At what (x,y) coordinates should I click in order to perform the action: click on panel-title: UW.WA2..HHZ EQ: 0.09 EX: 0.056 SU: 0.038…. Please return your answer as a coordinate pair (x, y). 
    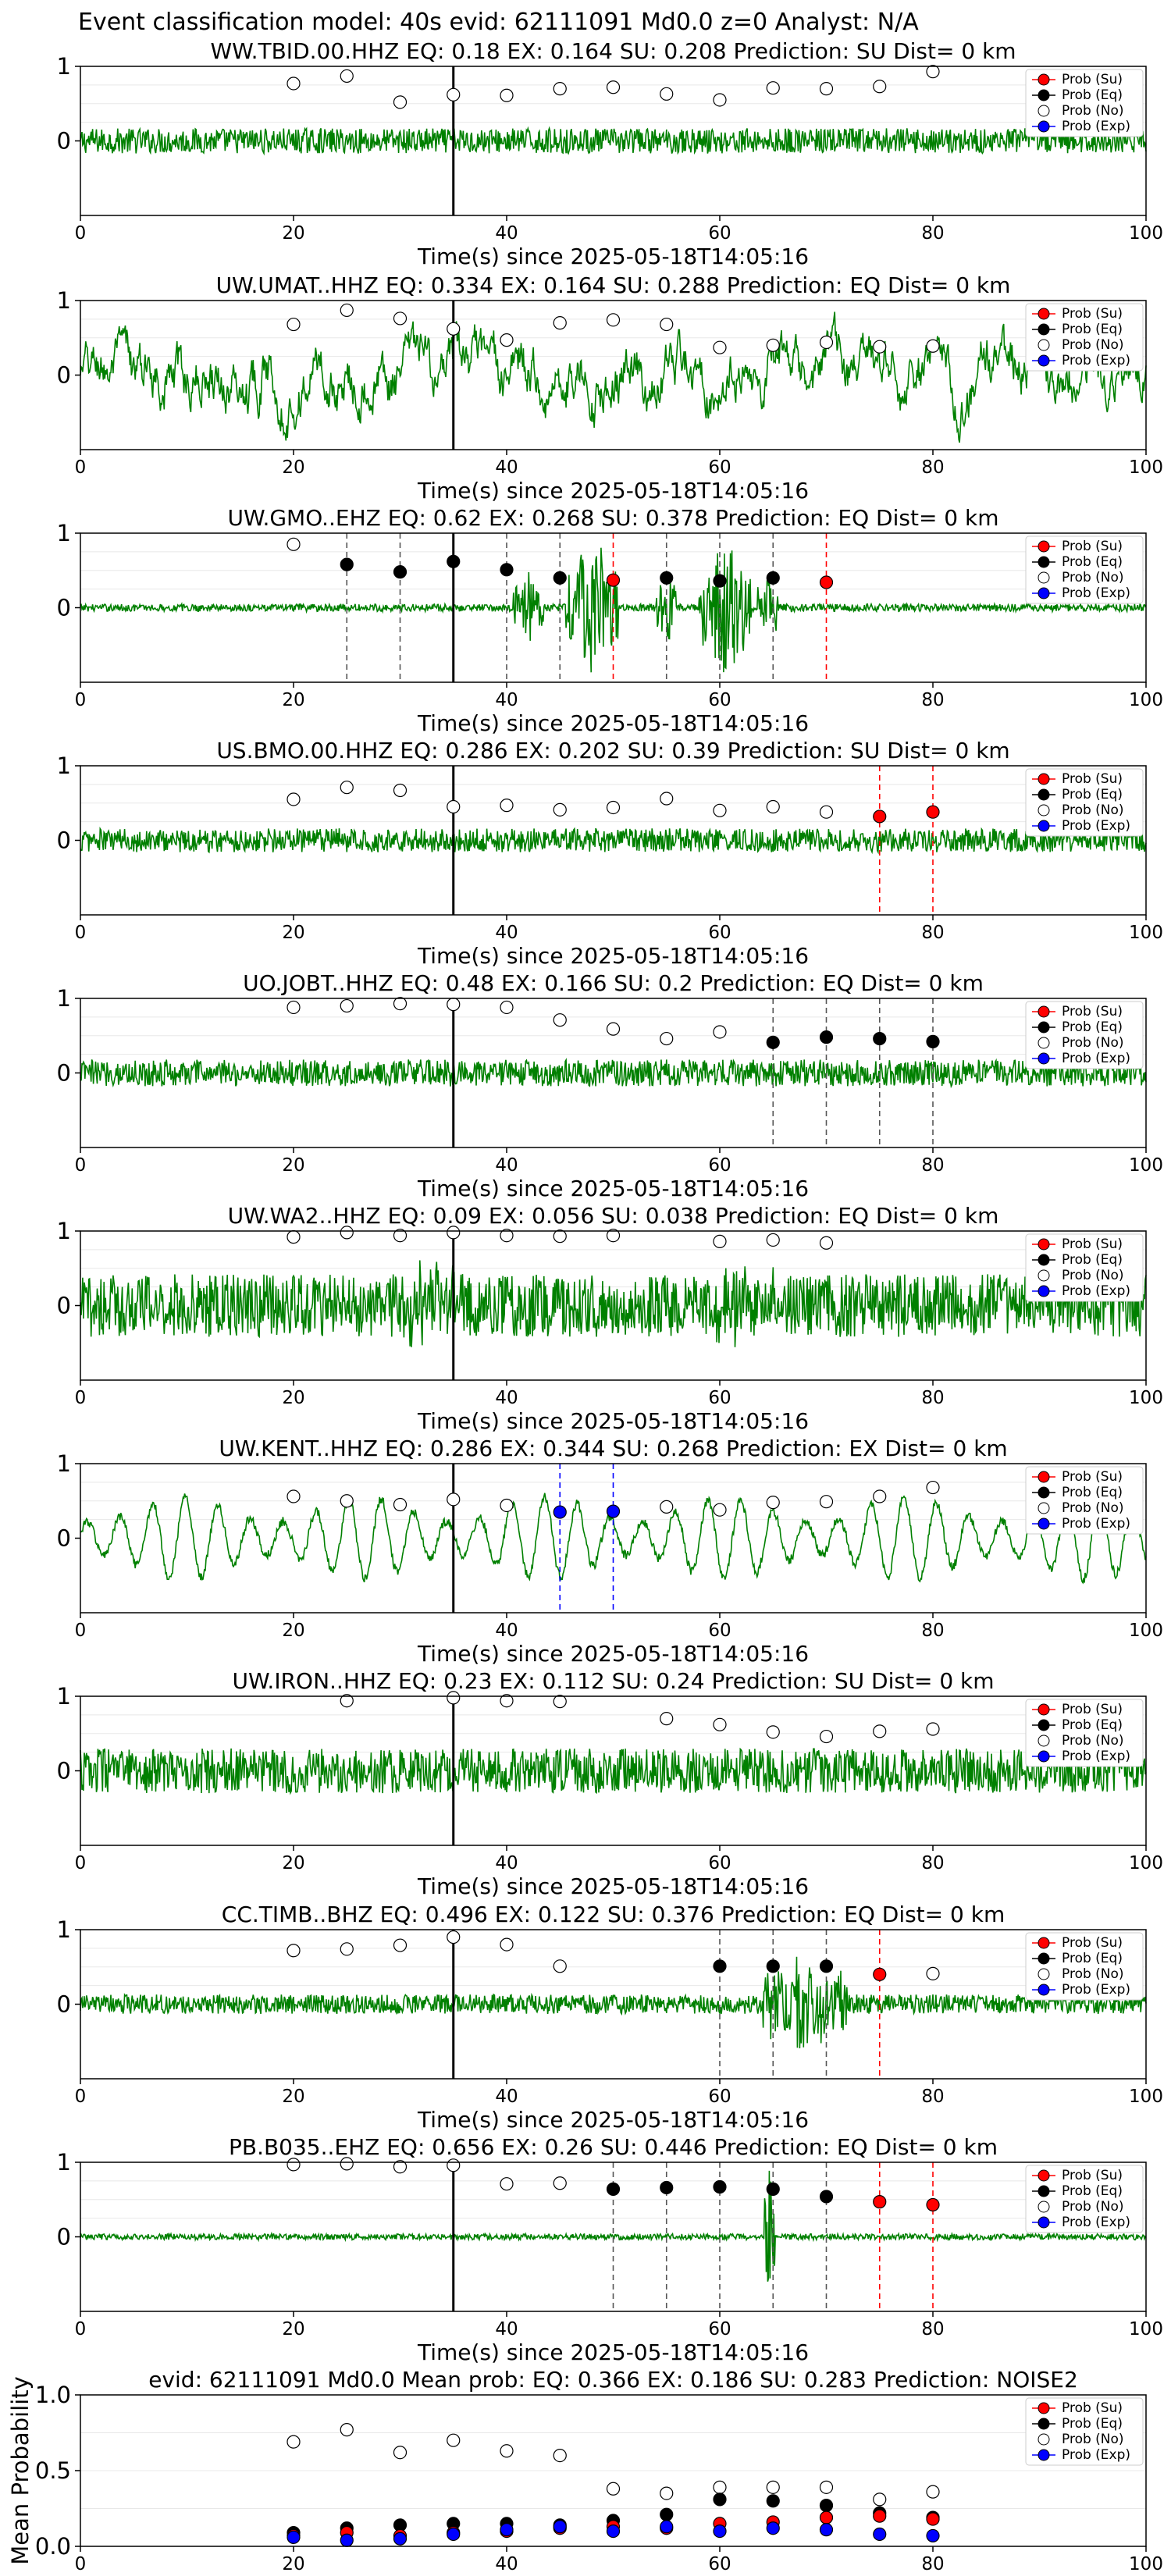
    Looking at the image, I should click on (613, 1216).